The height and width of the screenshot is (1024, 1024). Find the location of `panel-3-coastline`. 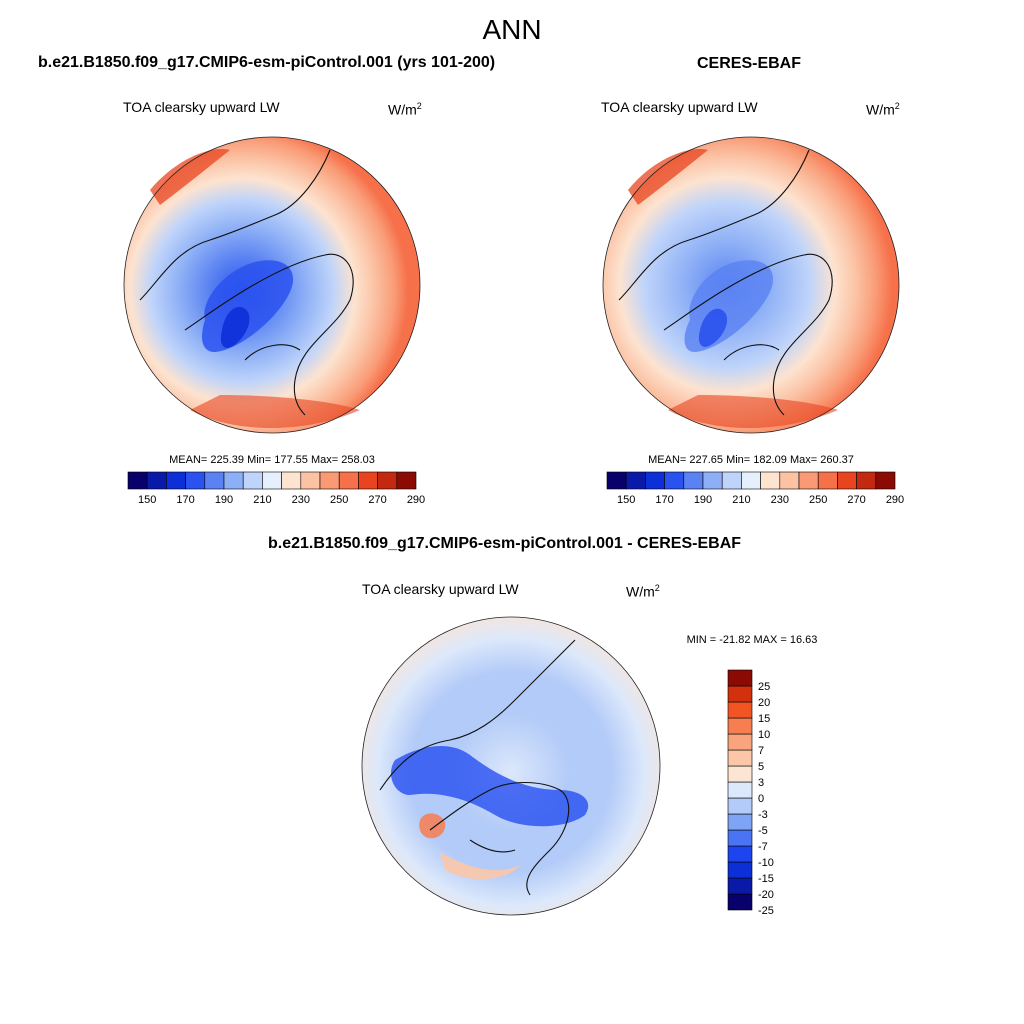

panel-3-coastline is located at coordinates (477, 767).